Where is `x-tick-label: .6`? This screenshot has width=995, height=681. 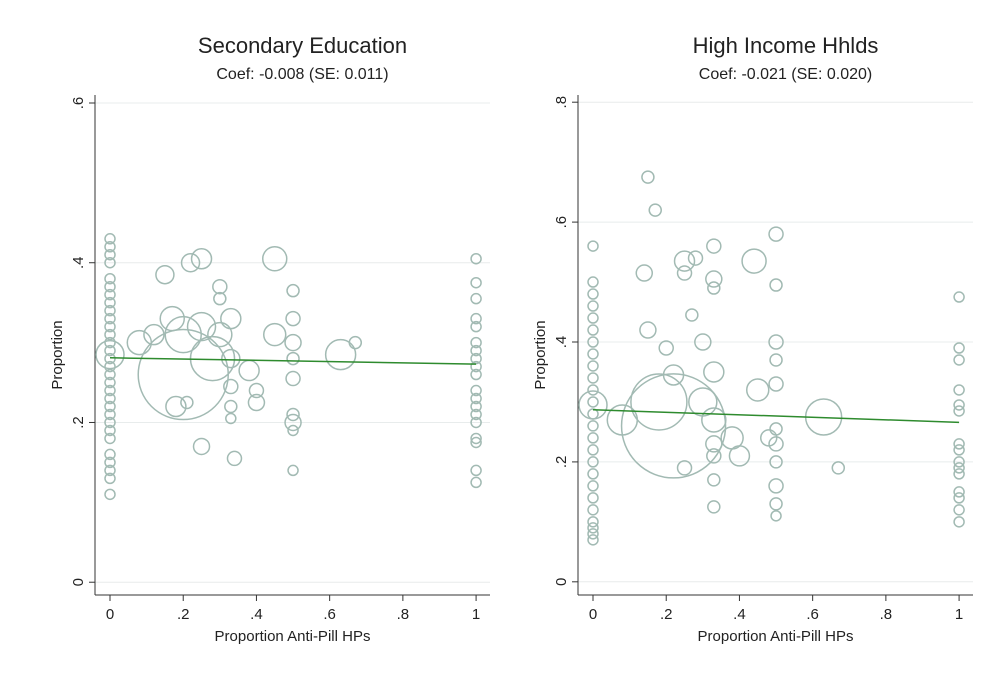 x-tick-label: .6 is located at coordinates (812, 614).